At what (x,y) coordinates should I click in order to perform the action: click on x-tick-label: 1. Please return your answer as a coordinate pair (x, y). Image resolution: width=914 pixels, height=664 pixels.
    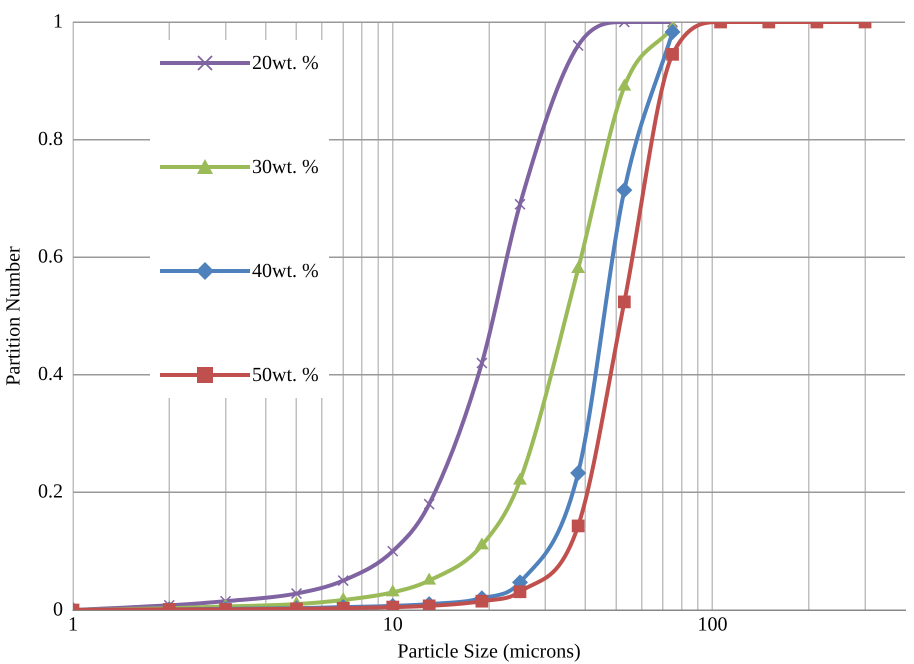
    Looking at the image, I should click on (73, 624).